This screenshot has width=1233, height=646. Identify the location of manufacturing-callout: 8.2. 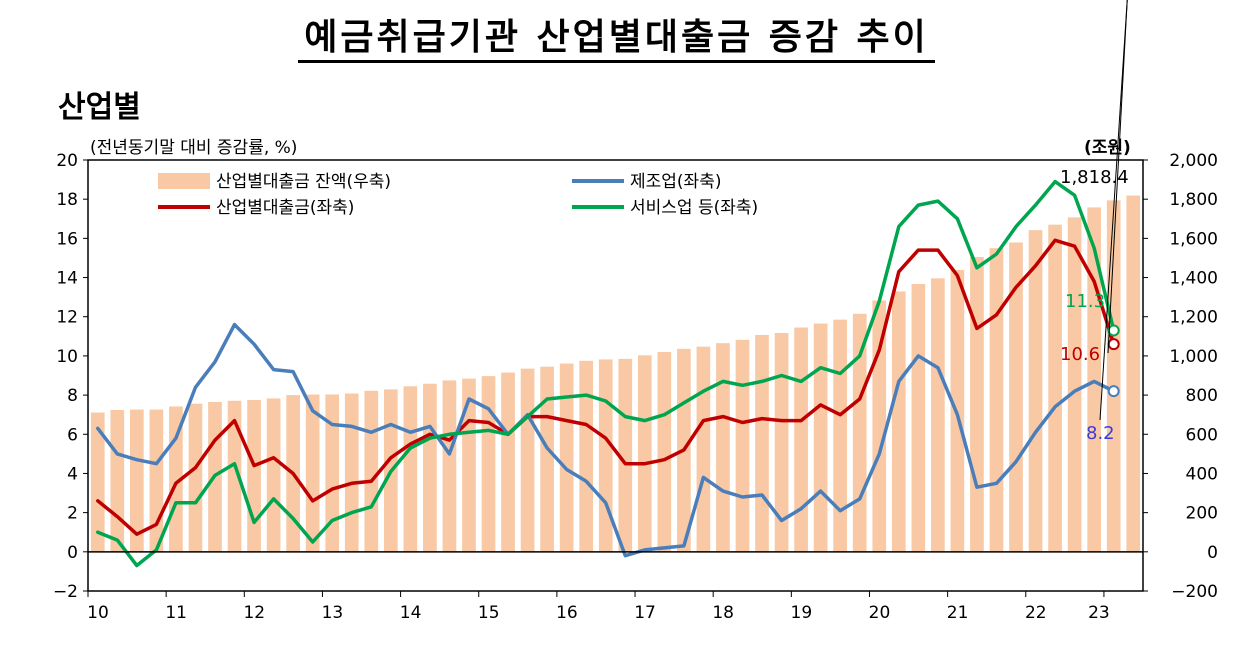
(1100, 433).